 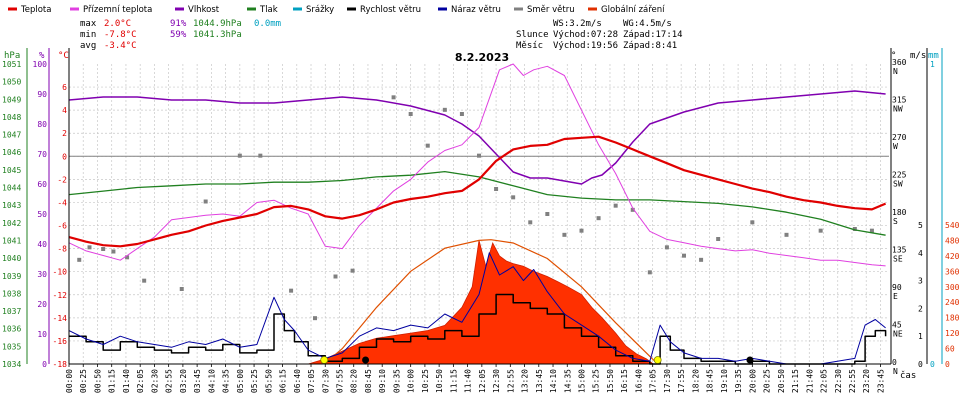 I want to click on sunrise-marker, so click(x=324, y=360).